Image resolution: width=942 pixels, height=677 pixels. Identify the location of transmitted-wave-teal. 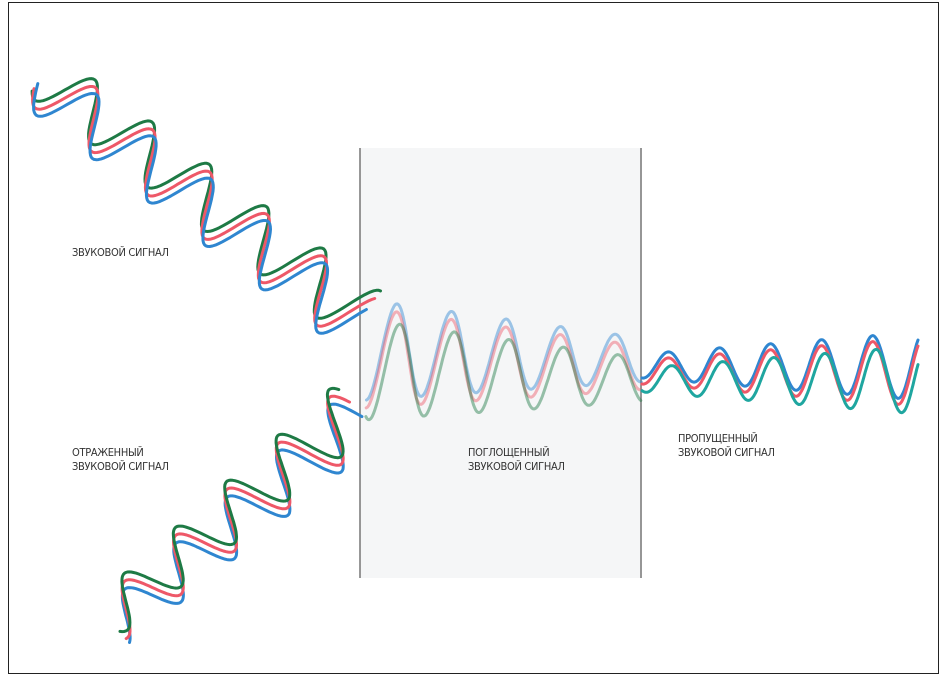
(780, 381).